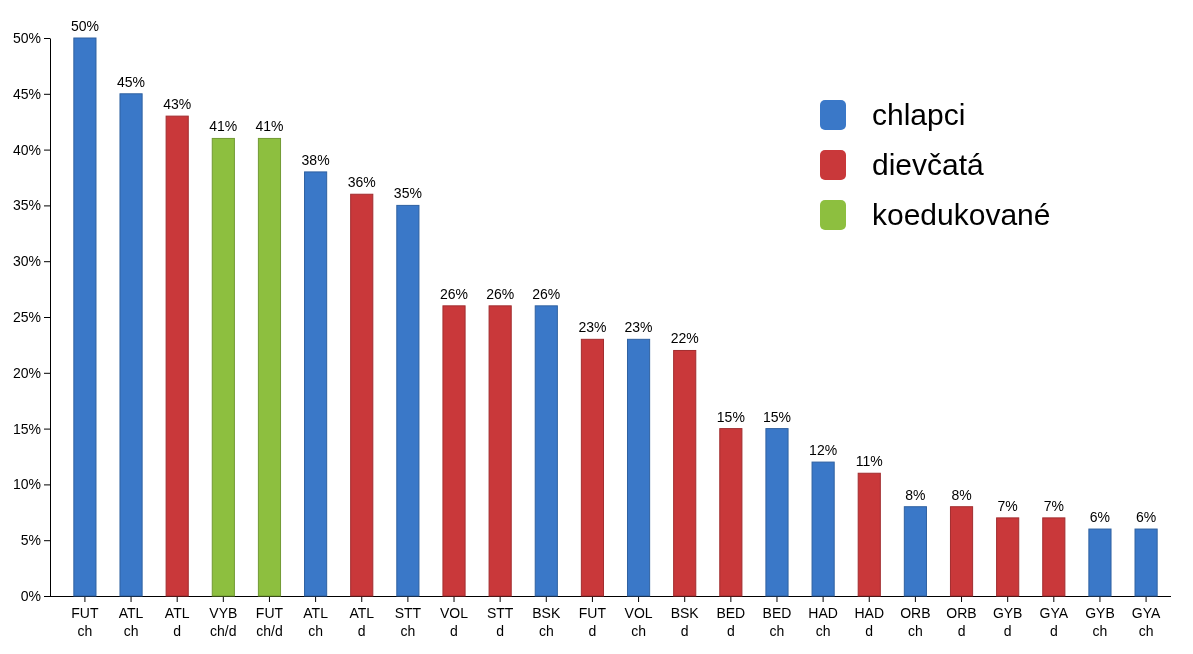  I want to click on x-tick-label: FUT d, so click(592, 622).